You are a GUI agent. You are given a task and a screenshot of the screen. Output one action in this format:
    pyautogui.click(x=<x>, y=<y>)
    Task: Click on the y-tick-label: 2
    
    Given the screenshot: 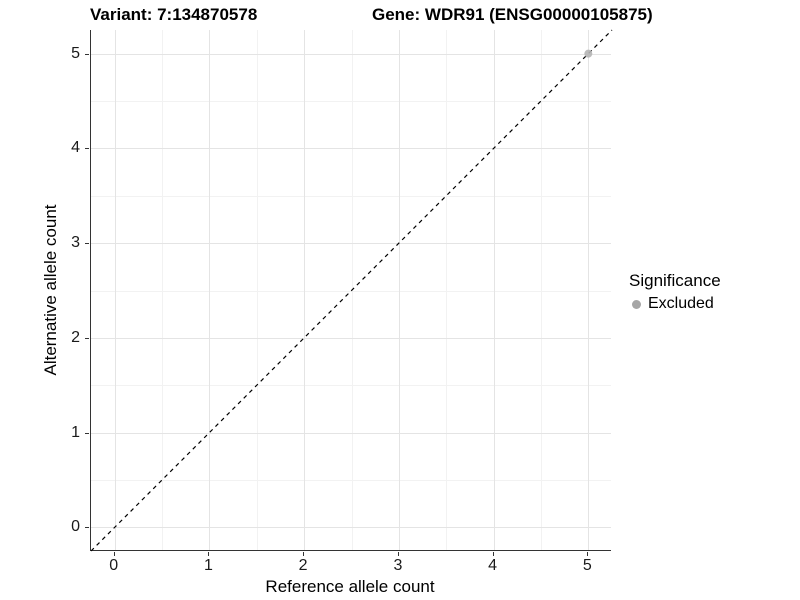 What is the action you would take?
    pyautogui.click(x=75, y=337)
    